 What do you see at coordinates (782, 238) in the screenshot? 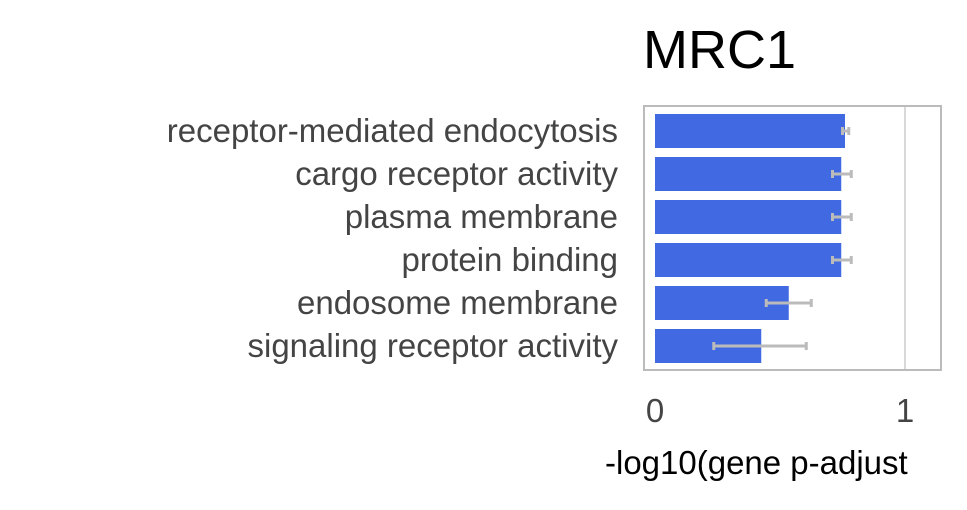
I see `error-bars` at bounding box center [782, 238].